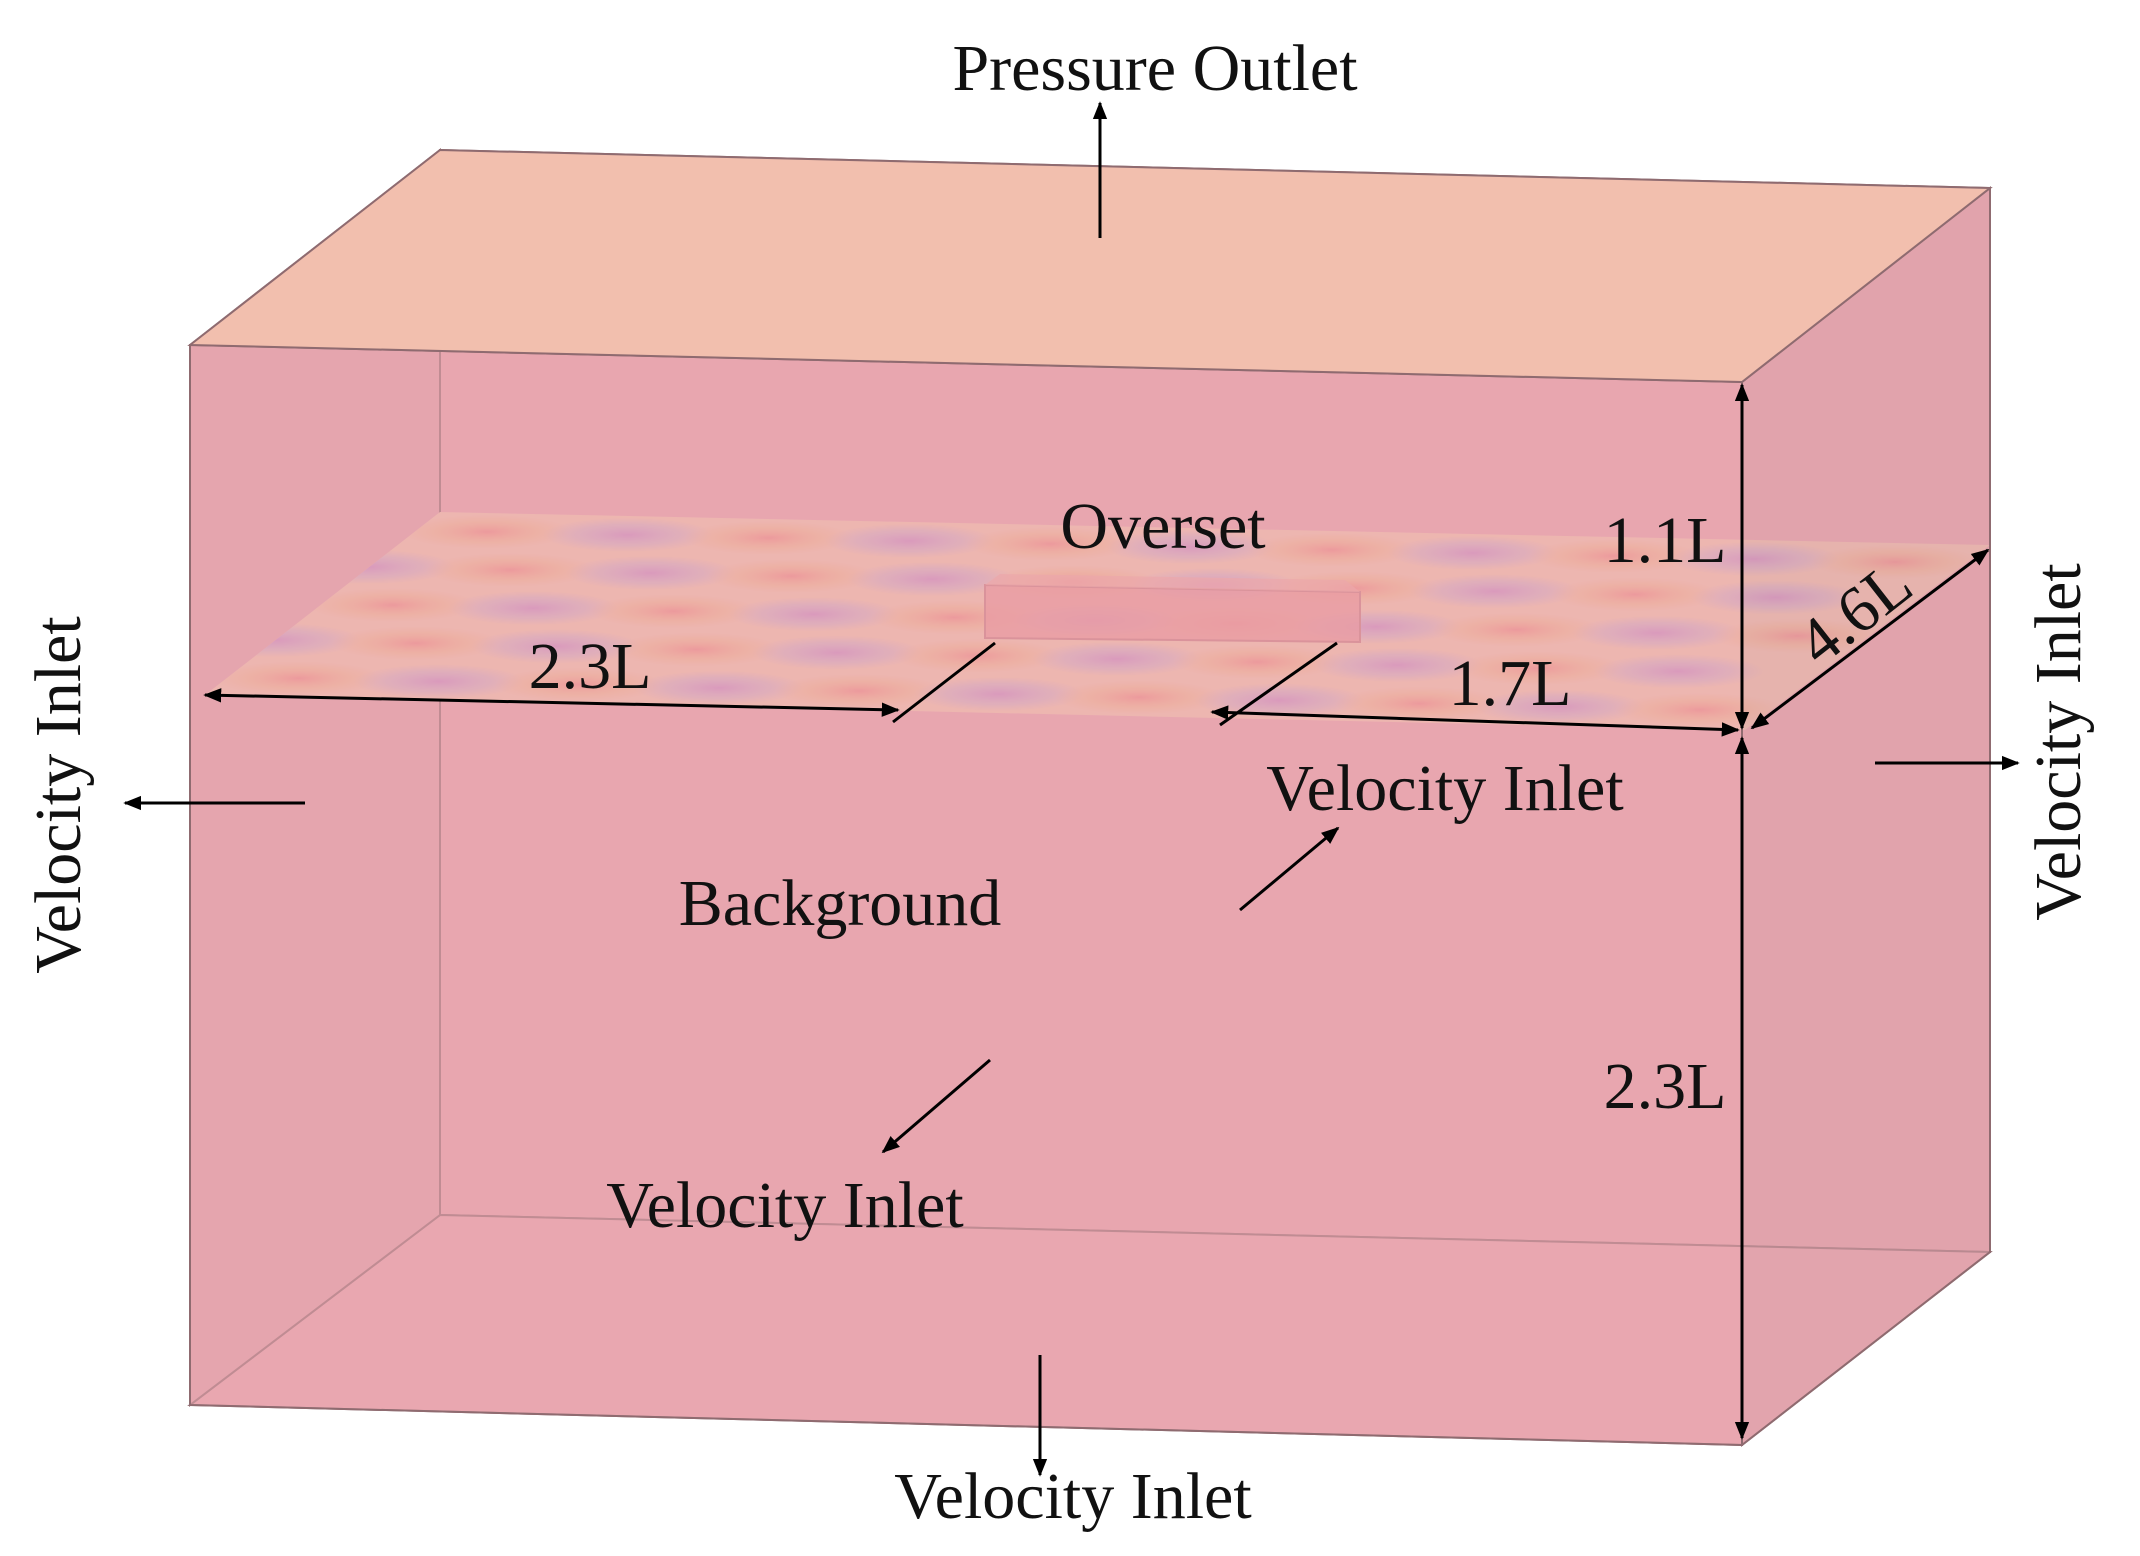 This screenshot has width=2140, height=1556. I want to click on right-face, so click(1866, 816).